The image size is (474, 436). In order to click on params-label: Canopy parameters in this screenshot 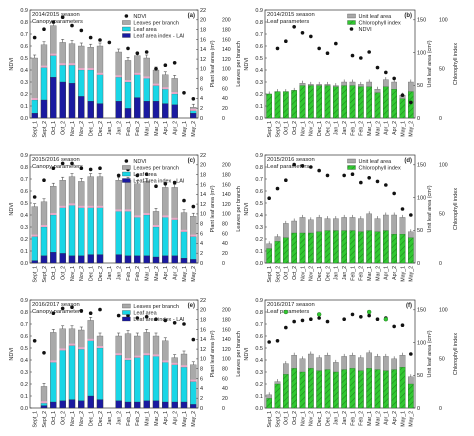, I will do `click(57, 167)`.